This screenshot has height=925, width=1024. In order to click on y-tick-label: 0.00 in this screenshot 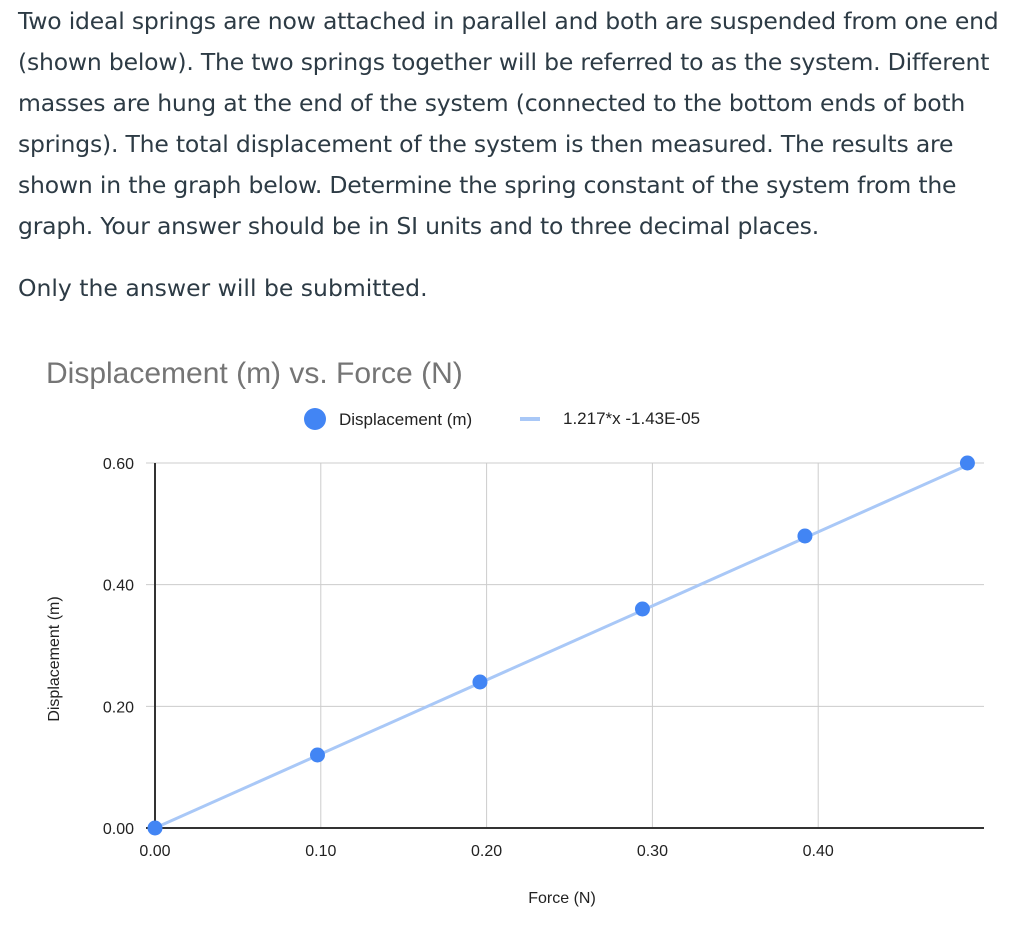, I will do `click(118, 829)`.